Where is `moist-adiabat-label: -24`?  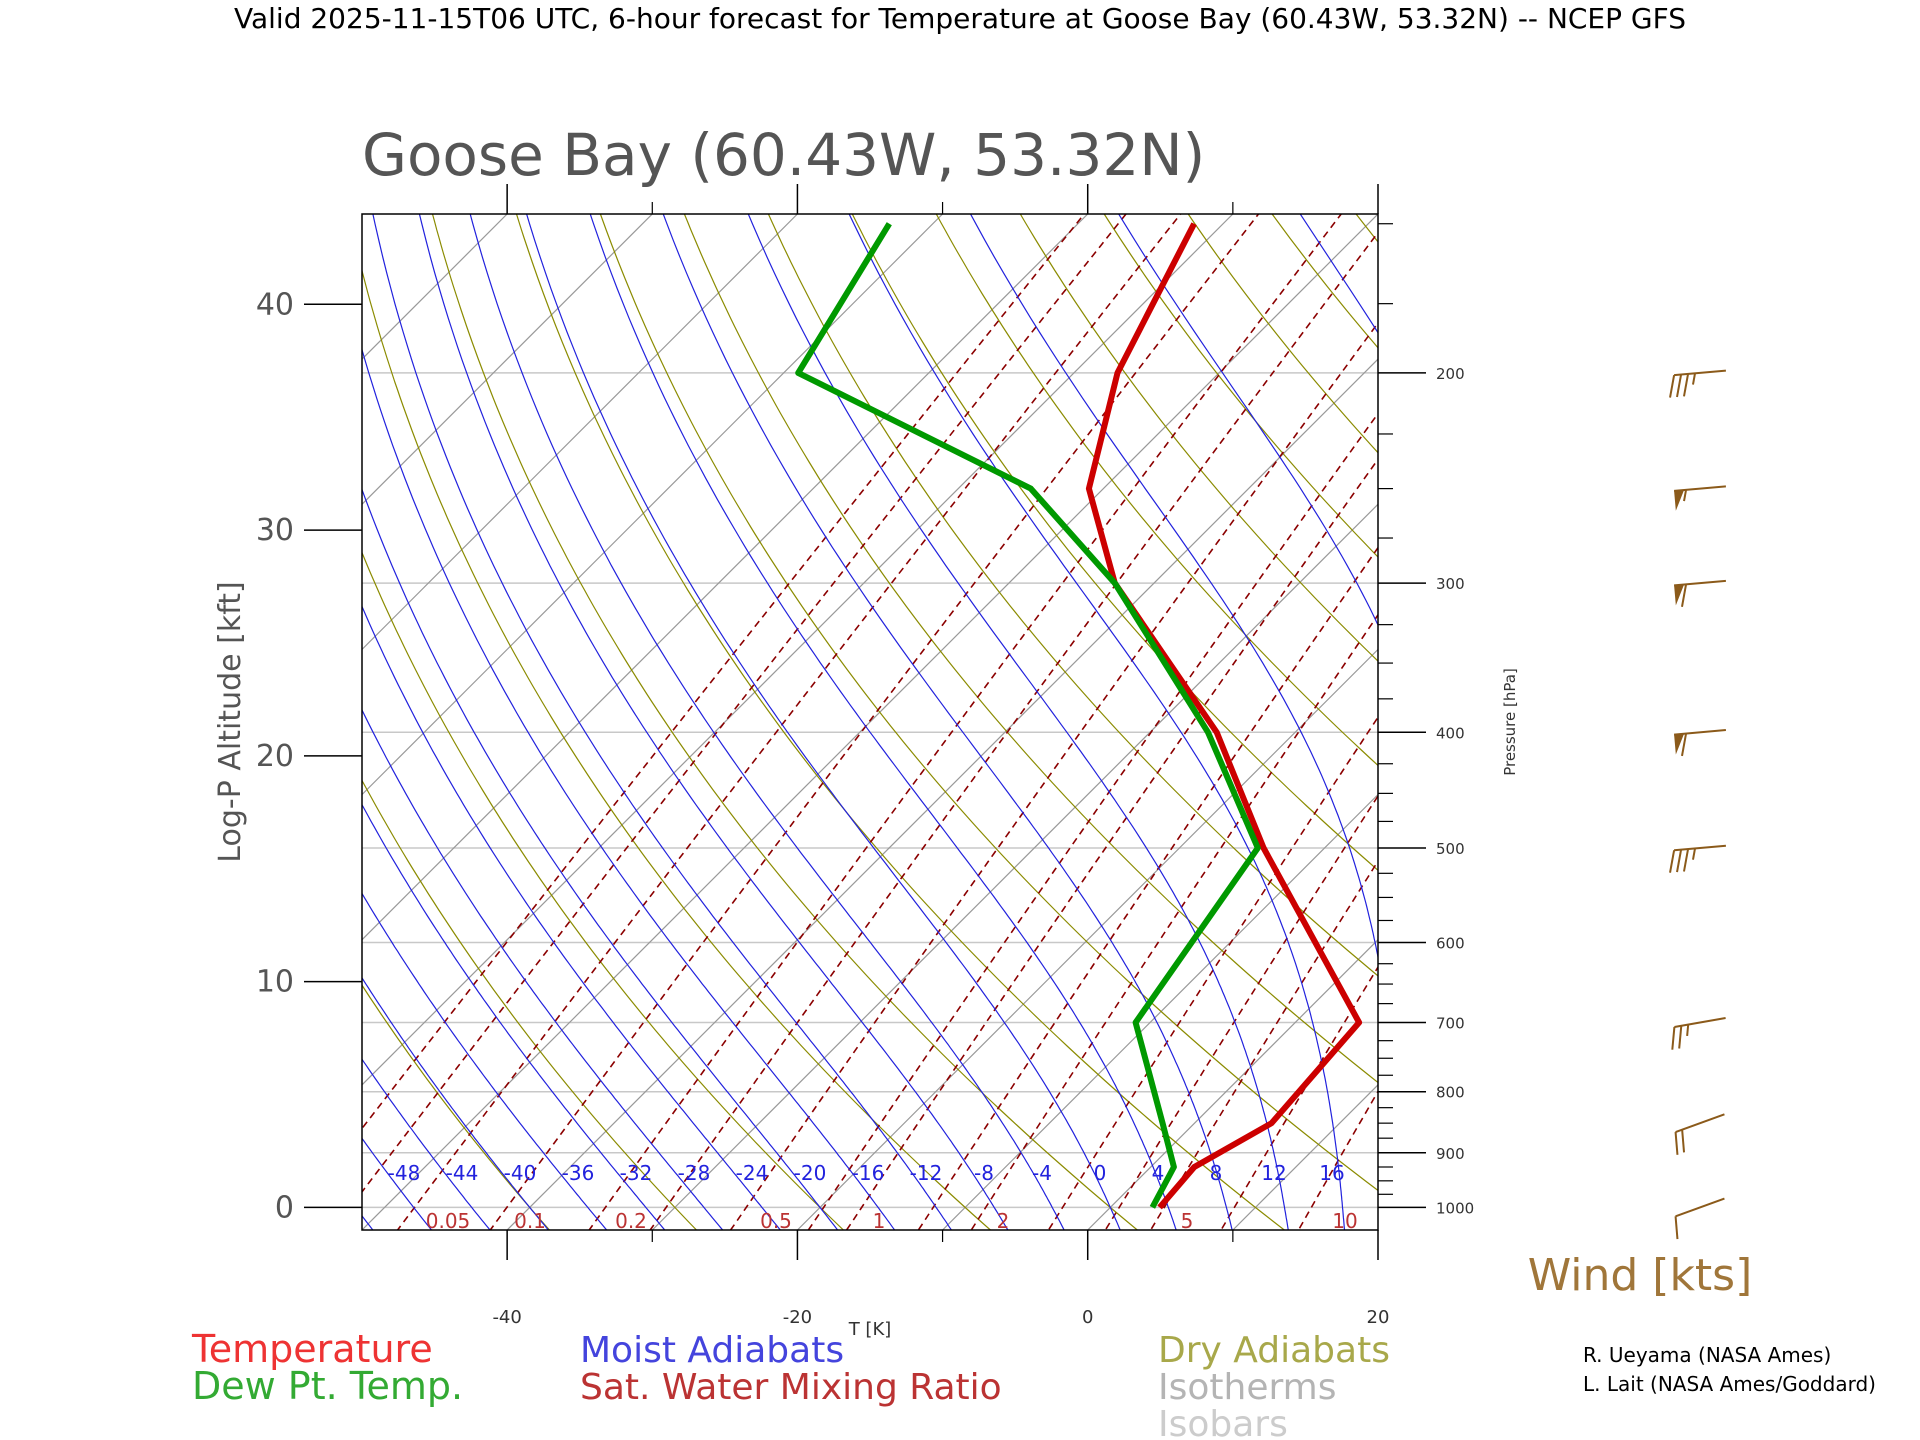
moist-adiabat-label: -24 is located at coordinates (752, 1173).